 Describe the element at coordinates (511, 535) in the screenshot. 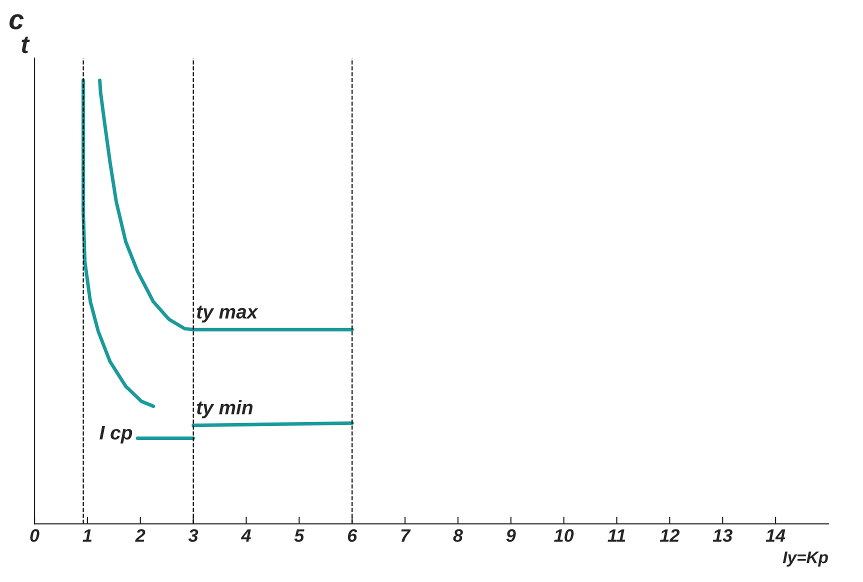

I see `x-tick-label: 9` at that location.